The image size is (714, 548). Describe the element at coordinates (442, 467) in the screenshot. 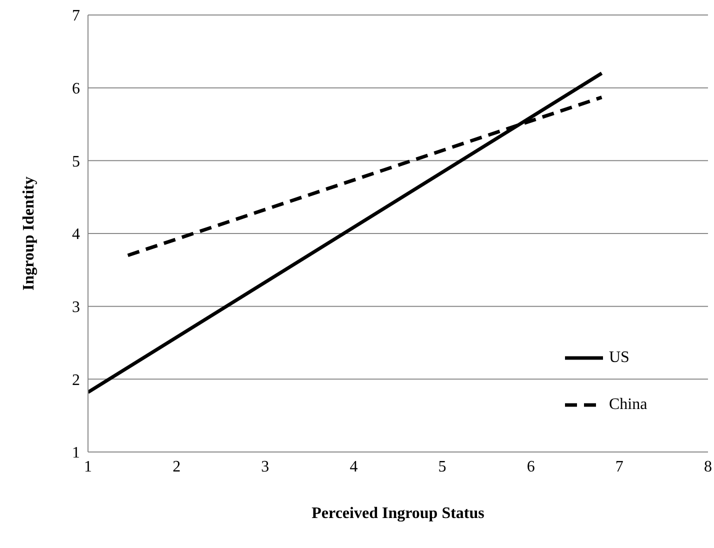

I see `x-tick-label: 5` at that location.